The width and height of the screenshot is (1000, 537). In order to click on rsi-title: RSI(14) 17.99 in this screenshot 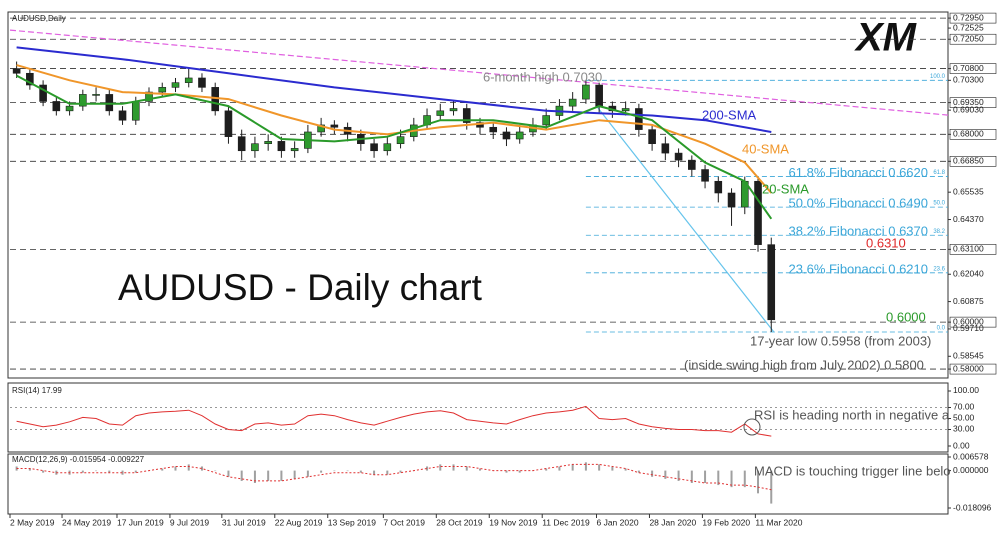, I will do `click(37, 390)`.